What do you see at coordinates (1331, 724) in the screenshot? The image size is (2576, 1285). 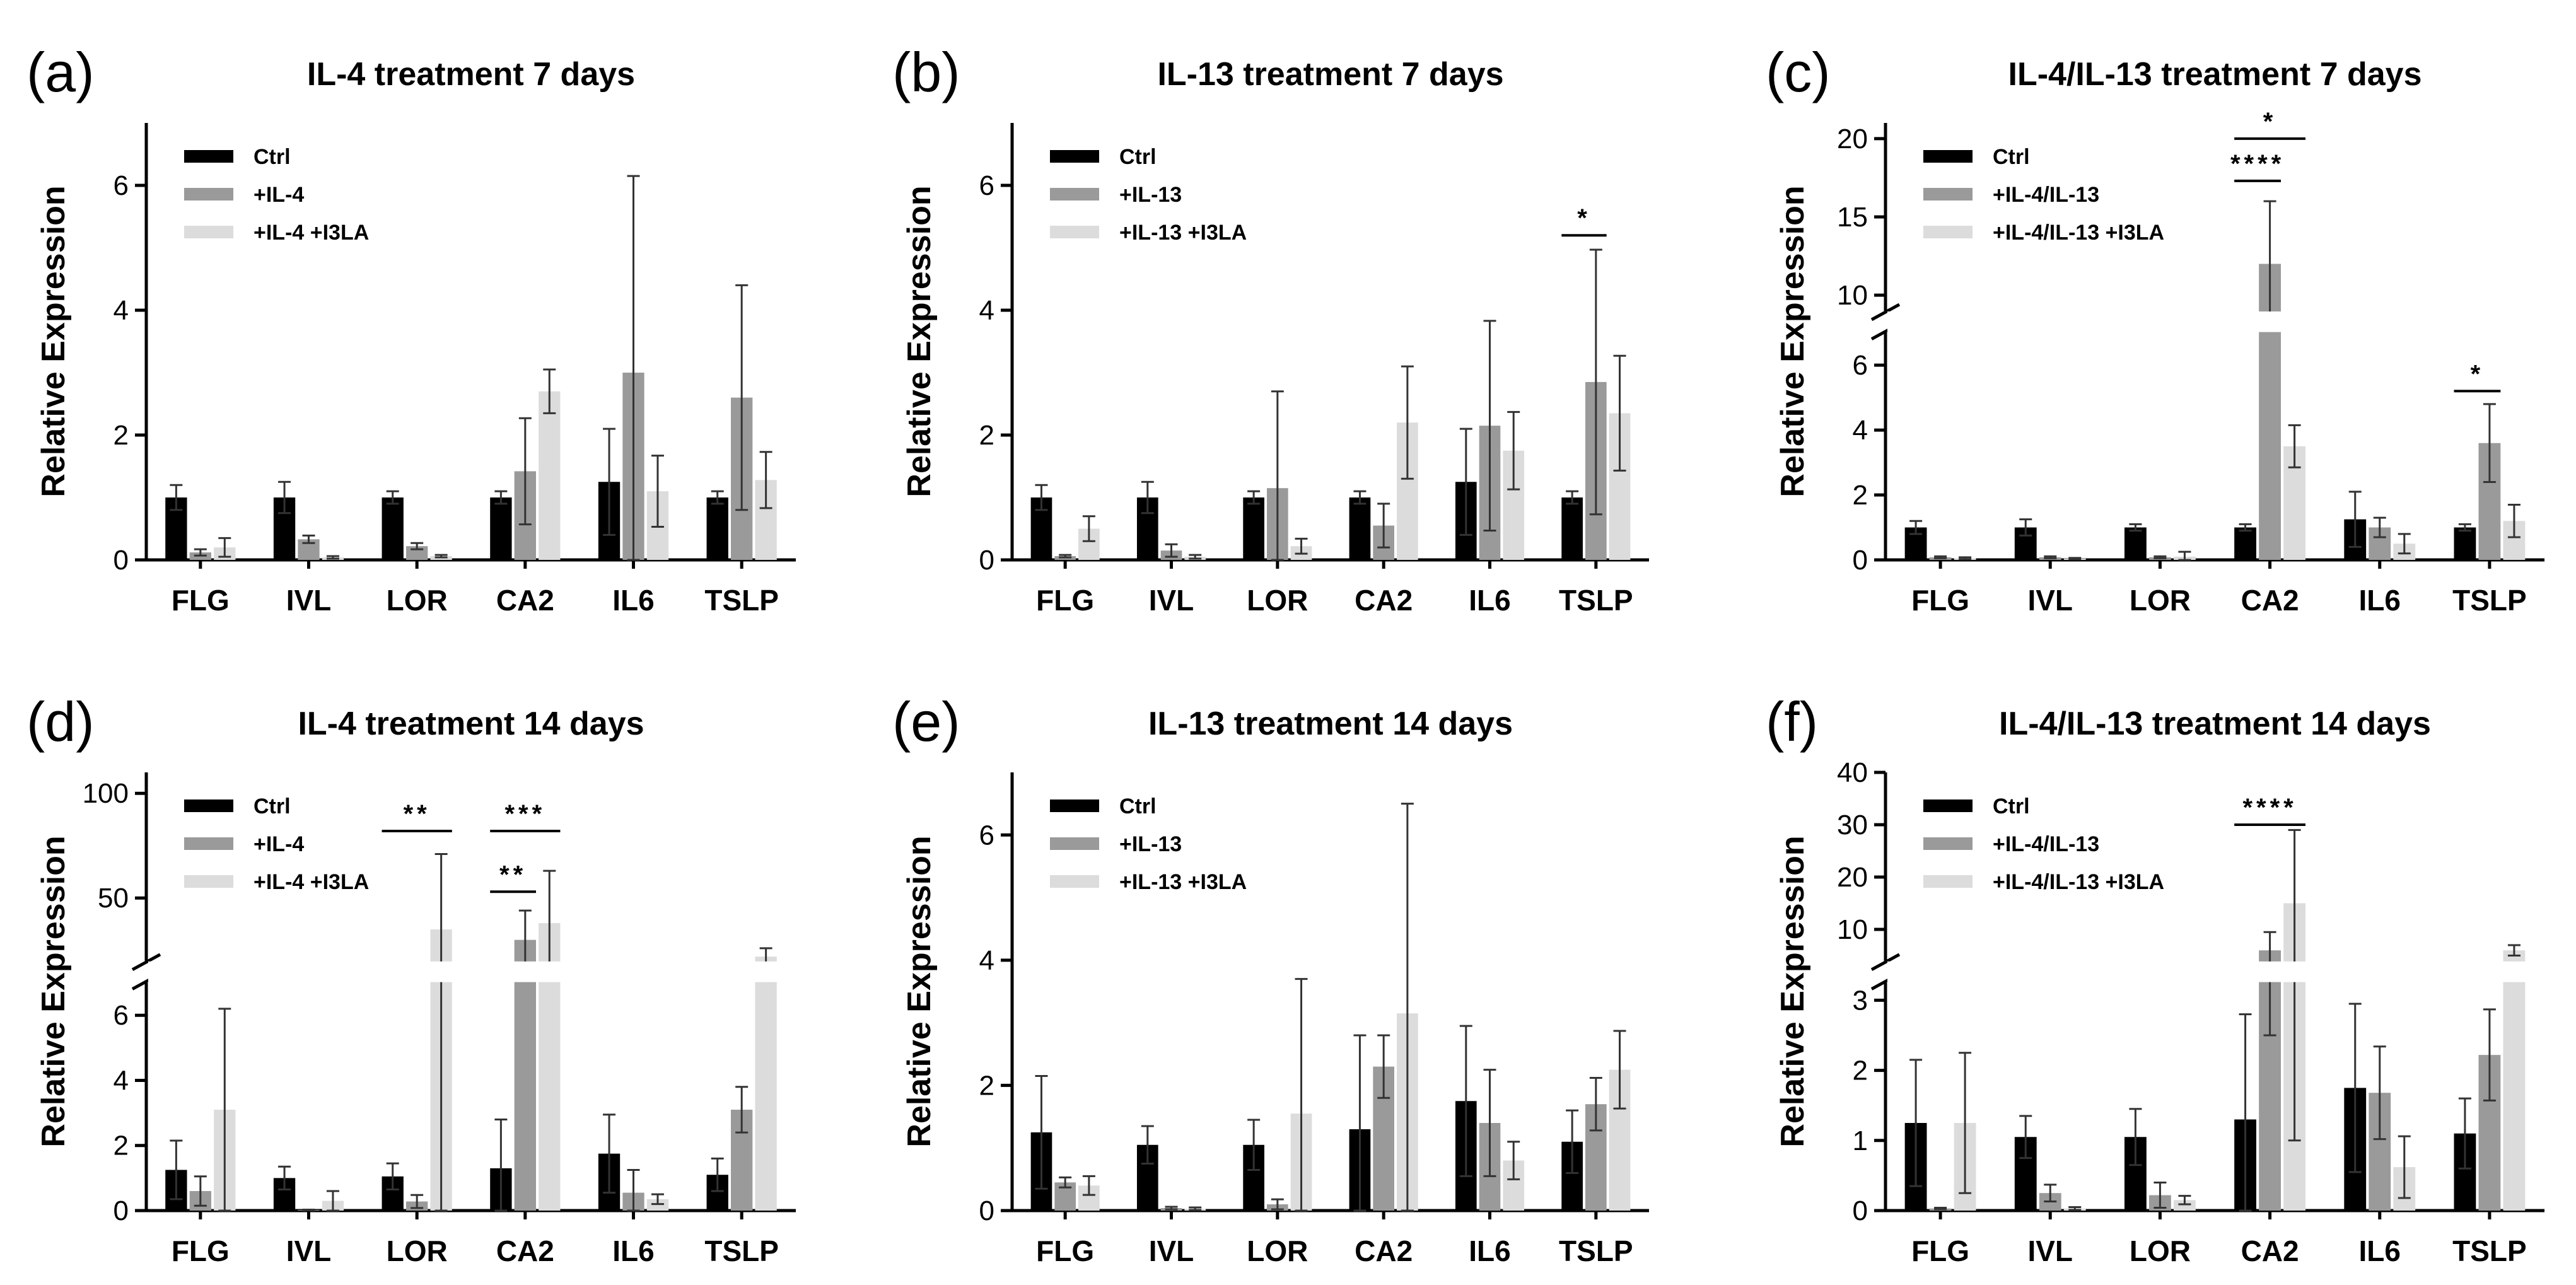 I see `panel-title: IL-13 treatment 14 days` at bounding box center [1331, 724].